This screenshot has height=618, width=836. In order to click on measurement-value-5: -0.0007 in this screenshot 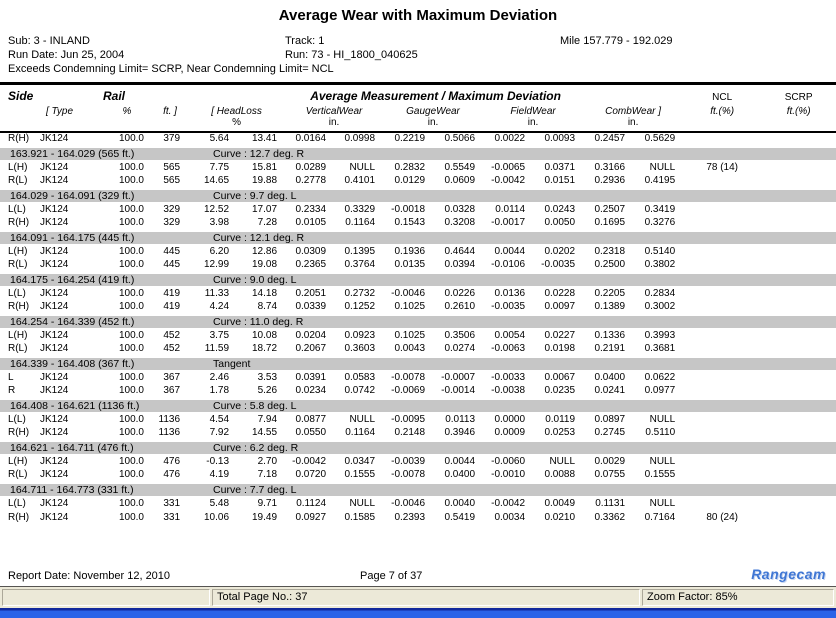, I will do `click(458, 377)`.